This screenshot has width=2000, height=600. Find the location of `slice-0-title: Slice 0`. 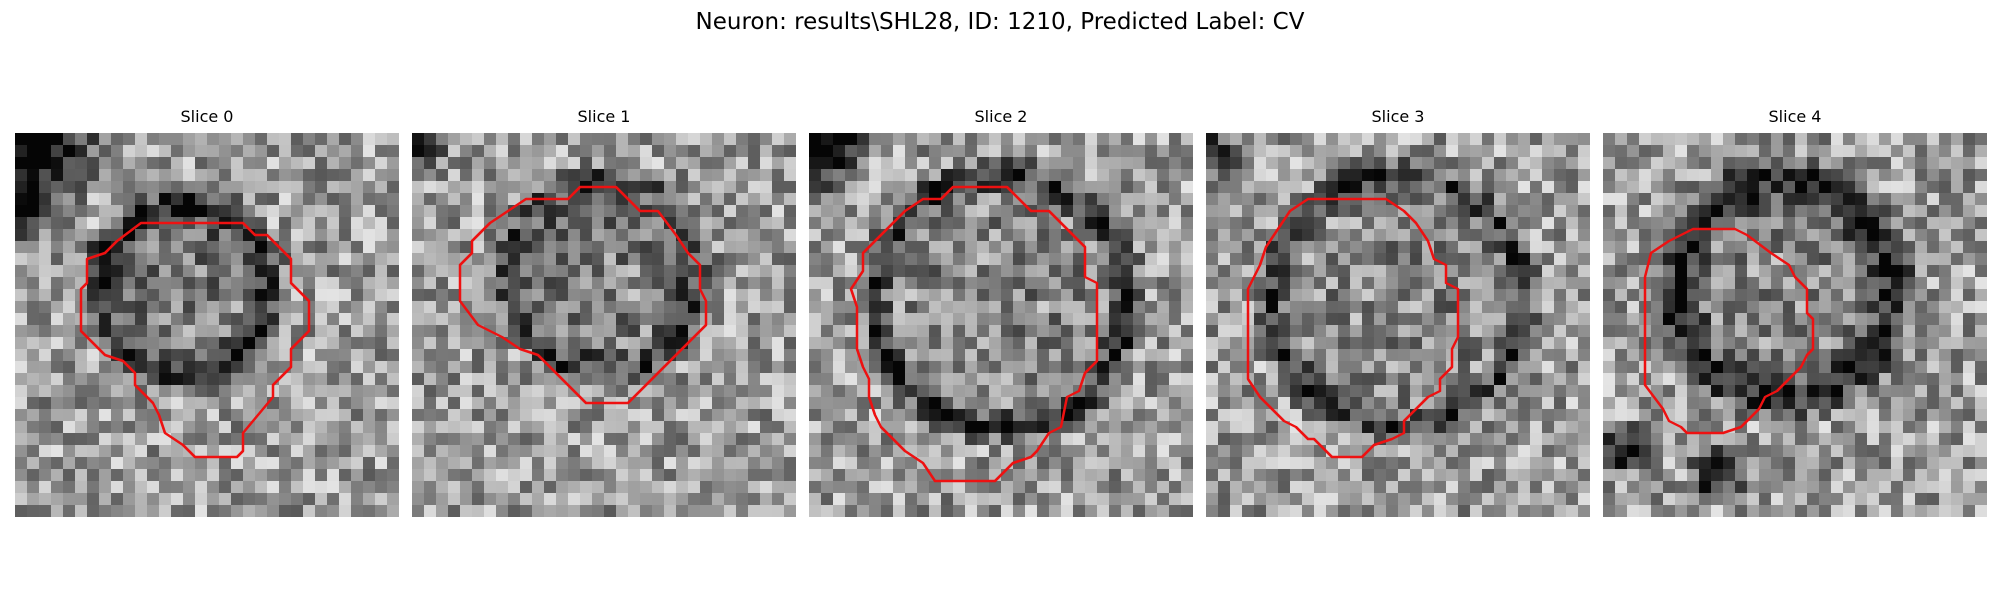

slice-0-title: Slice 0 is located at coordinates (207, 116).